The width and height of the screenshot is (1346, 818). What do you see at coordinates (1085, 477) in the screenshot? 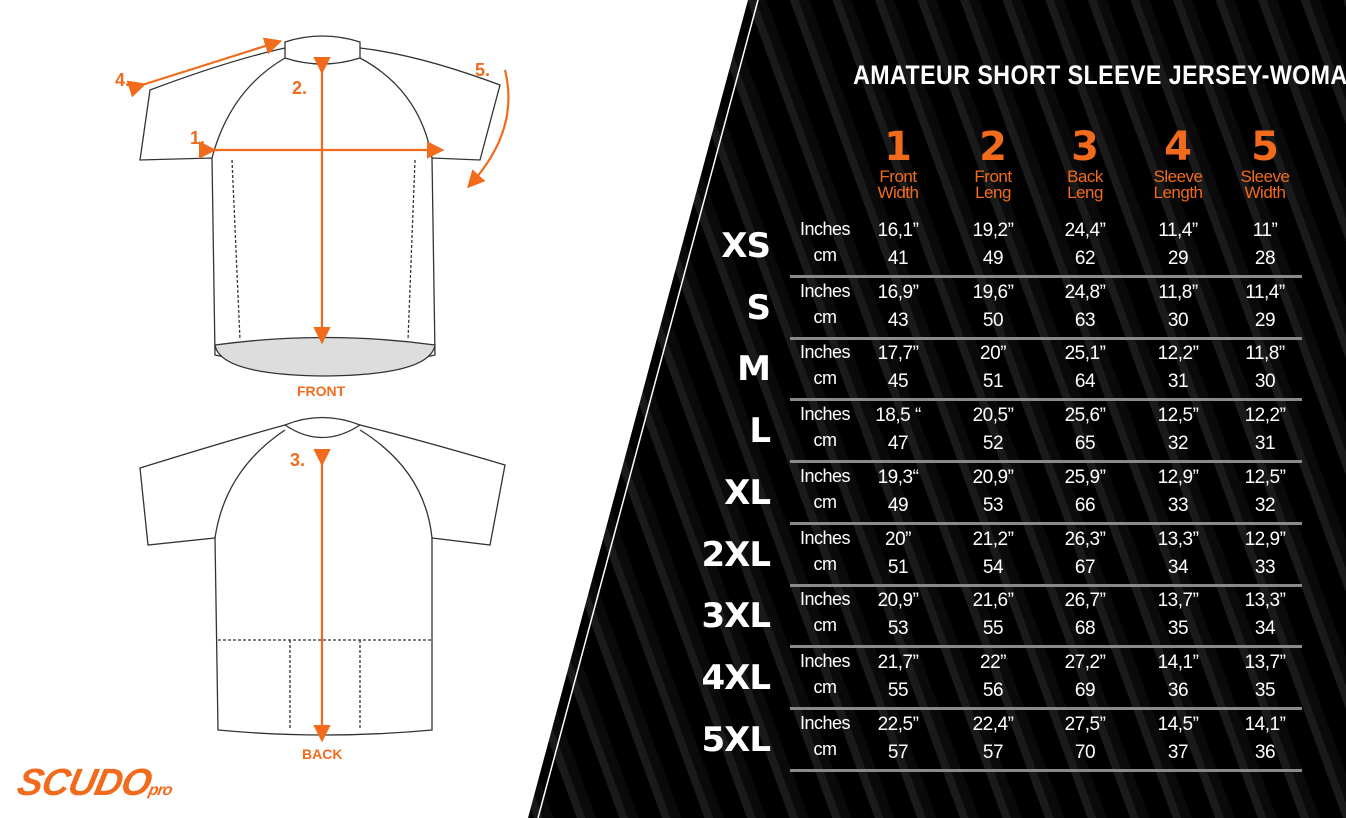
I see `inches-value: 25,9”` at bounding box center [1085, 477].